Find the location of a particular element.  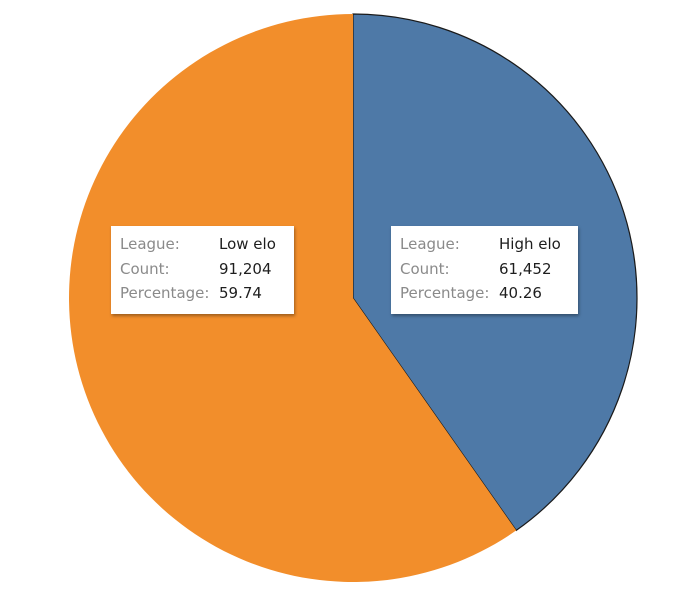

label-row-league: League: High elo is located at coordinates (484, 244).